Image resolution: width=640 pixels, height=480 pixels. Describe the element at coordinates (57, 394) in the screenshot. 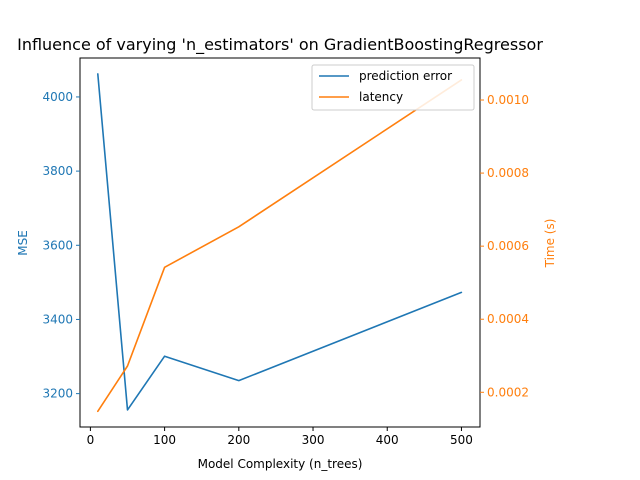

I see `y-left-tick-label: 3200` at that location.